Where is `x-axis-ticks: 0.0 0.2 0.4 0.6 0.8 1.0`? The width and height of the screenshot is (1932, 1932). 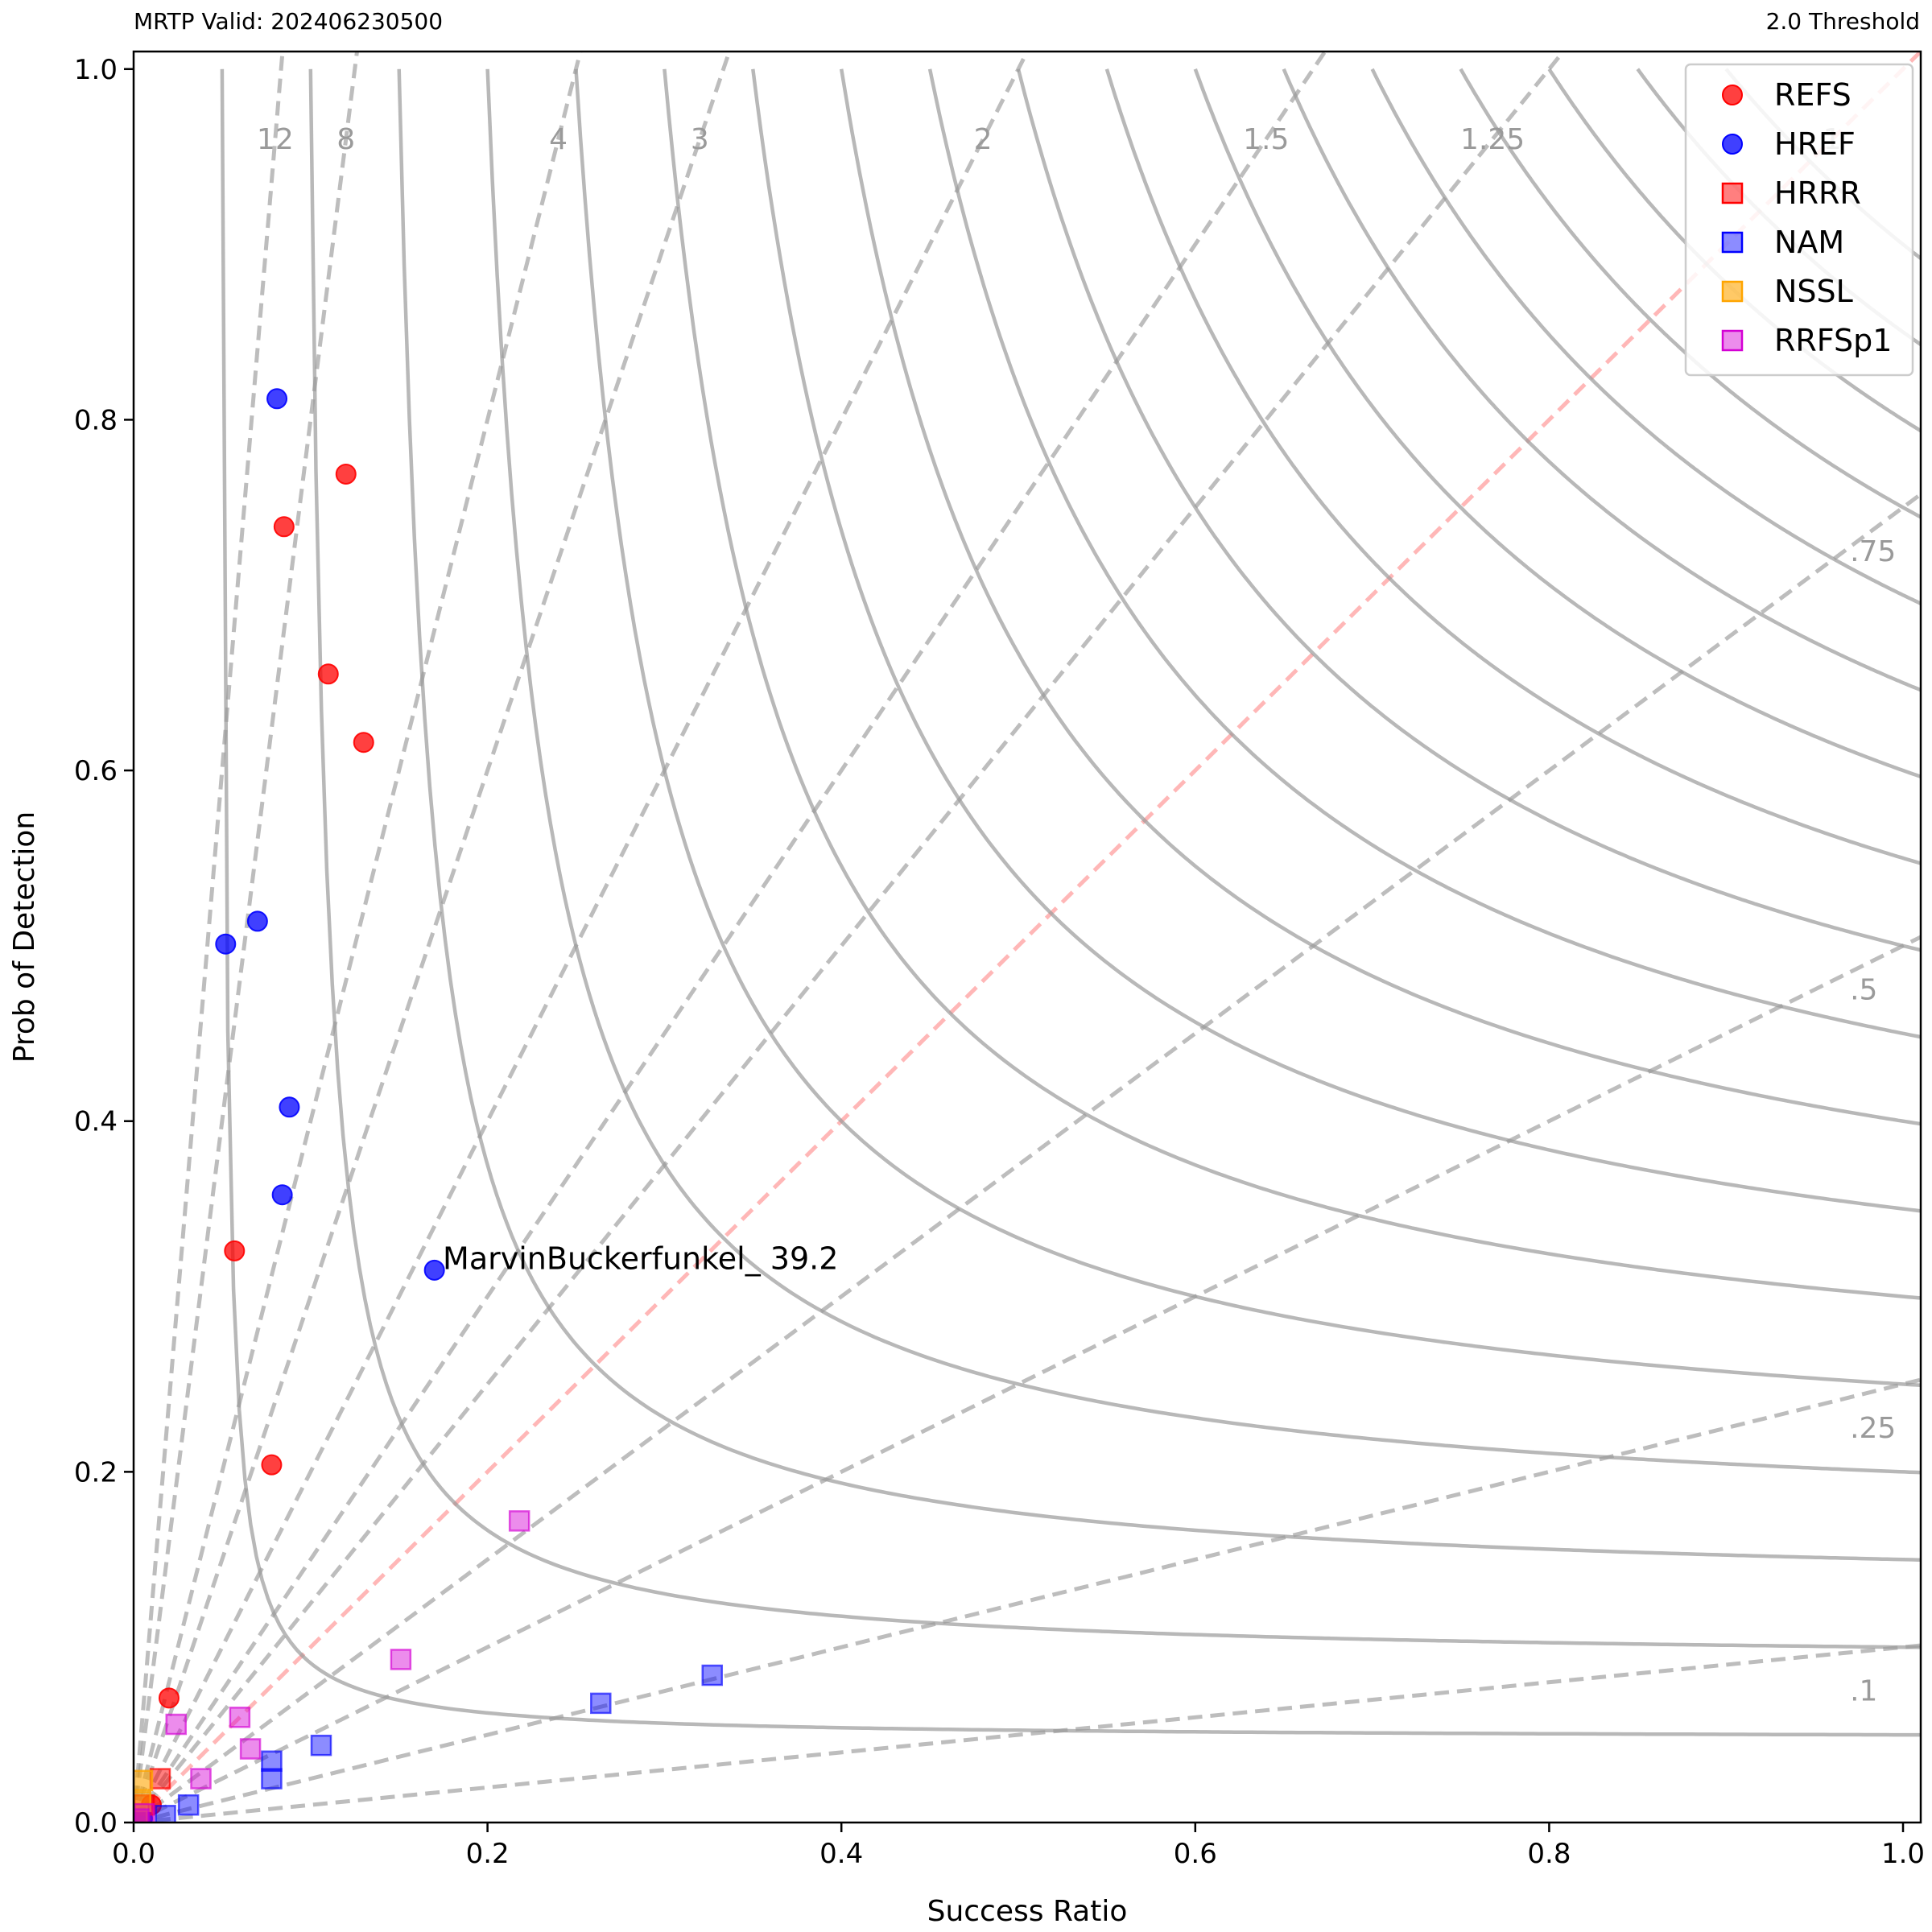 x-axis-ticks: 0.0 0.2 0.4 0.6 0.8 1.0 is located at coordinates (1018, 1847).